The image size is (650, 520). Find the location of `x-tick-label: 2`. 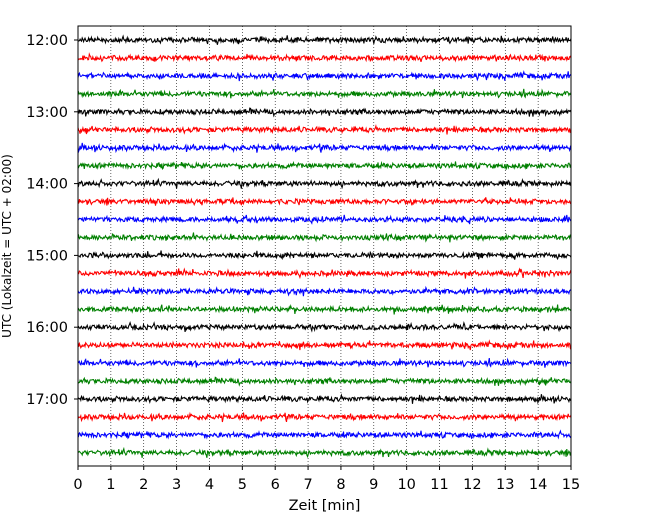

x-tick-label: 2 is located at coordinates (143, 485).